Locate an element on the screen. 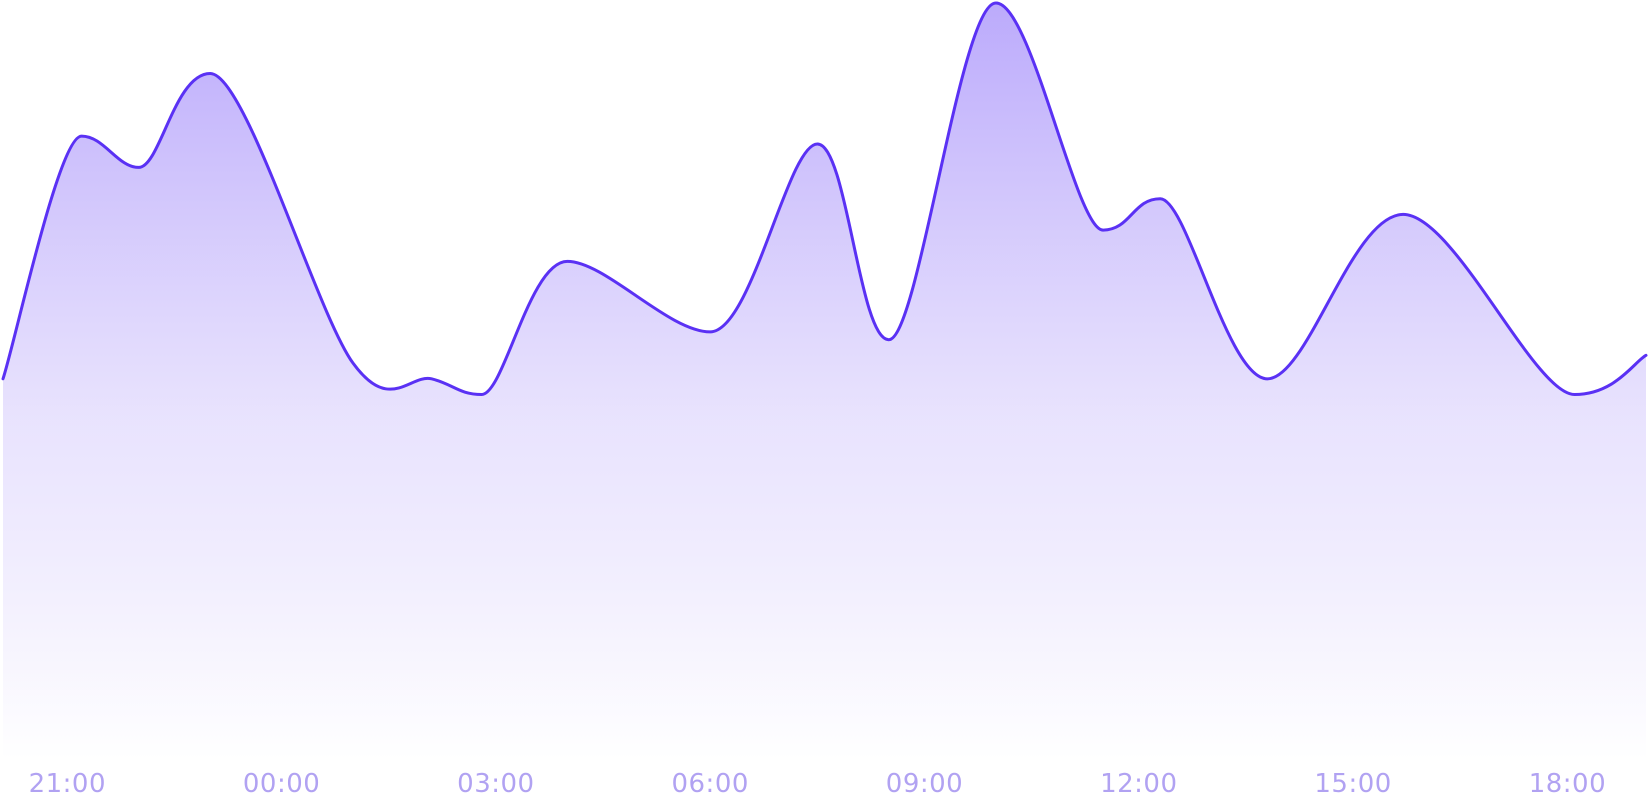 This screenshot has width=1650, height=807. x-tick-label: 00:00 is located at coordinates (281, 784).